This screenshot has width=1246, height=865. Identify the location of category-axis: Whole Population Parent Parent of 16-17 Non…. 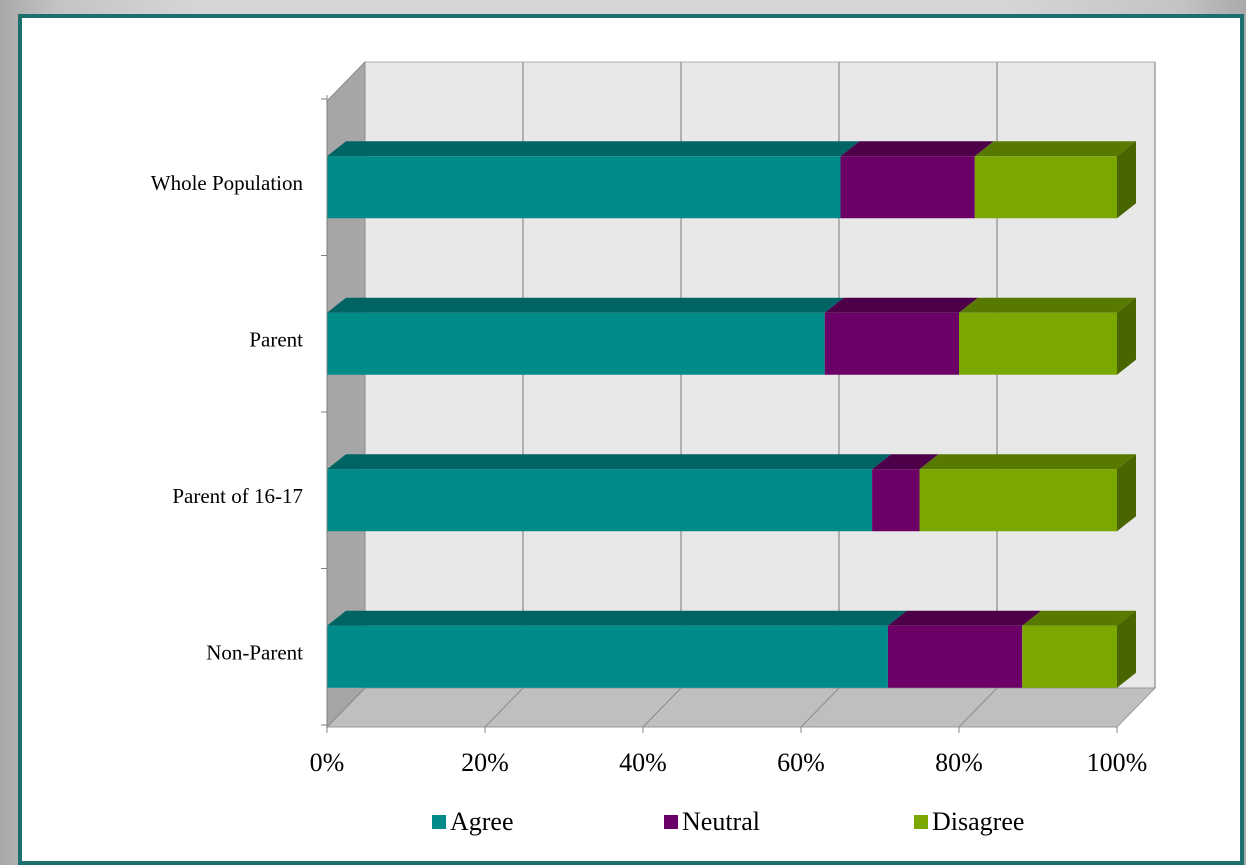
(239, 411).